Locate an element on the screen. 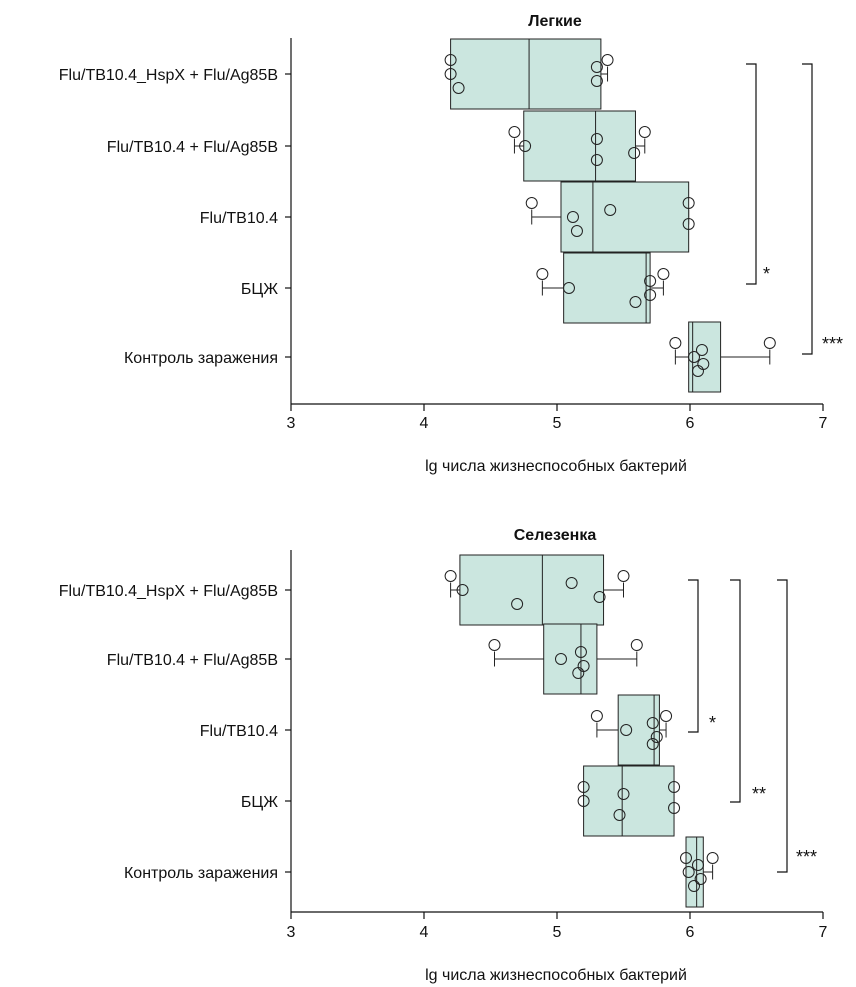 The image size is (856, 987). chart-title: Легкие is located at coordinates (555, 21).